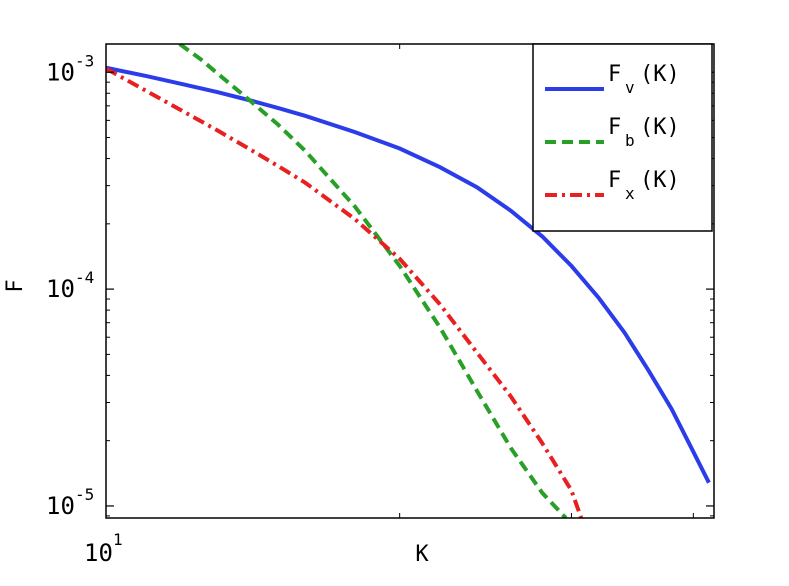 Image resolution: width=789 pixels, height=586 pixels. What do you see at coordinates (630, 193) in the screenshot?
I see `legend-label-subscript: x` at bounding box center [630, 193].